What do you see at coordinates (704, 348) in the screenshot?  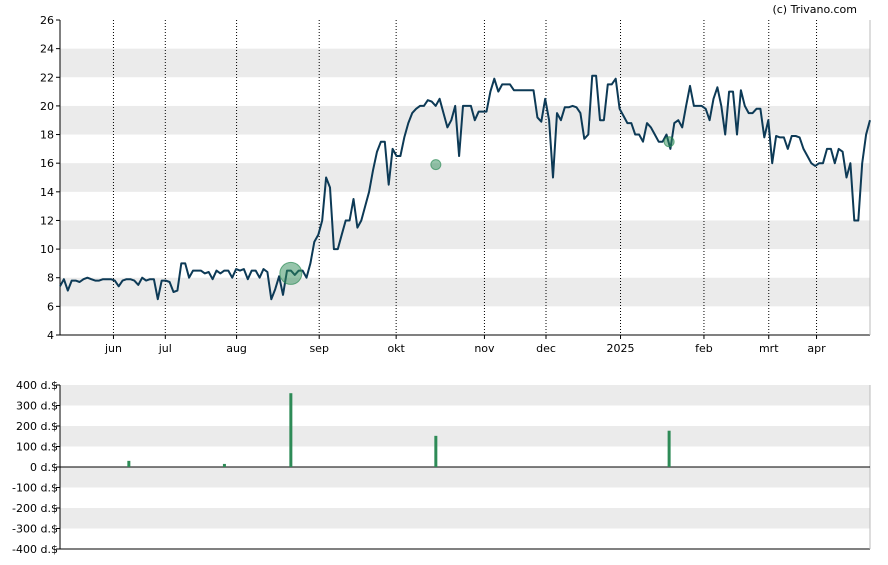 I see `x-tick-label: feb` at bounding box center [704, 348].